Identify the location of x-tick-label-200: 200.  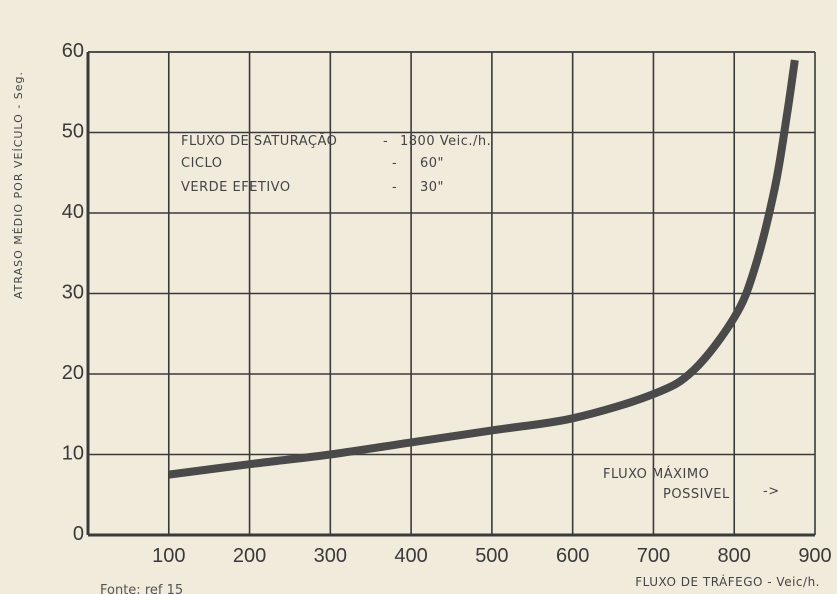
(249, 556).